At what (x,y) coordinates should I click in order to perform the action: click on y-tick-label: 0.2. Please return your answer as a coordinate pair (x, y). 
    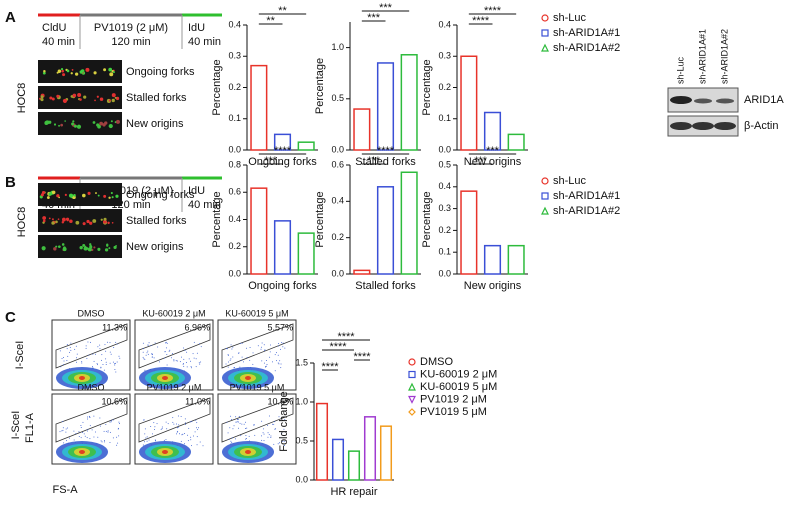
    Looking at the image, I should click on (337, 237).